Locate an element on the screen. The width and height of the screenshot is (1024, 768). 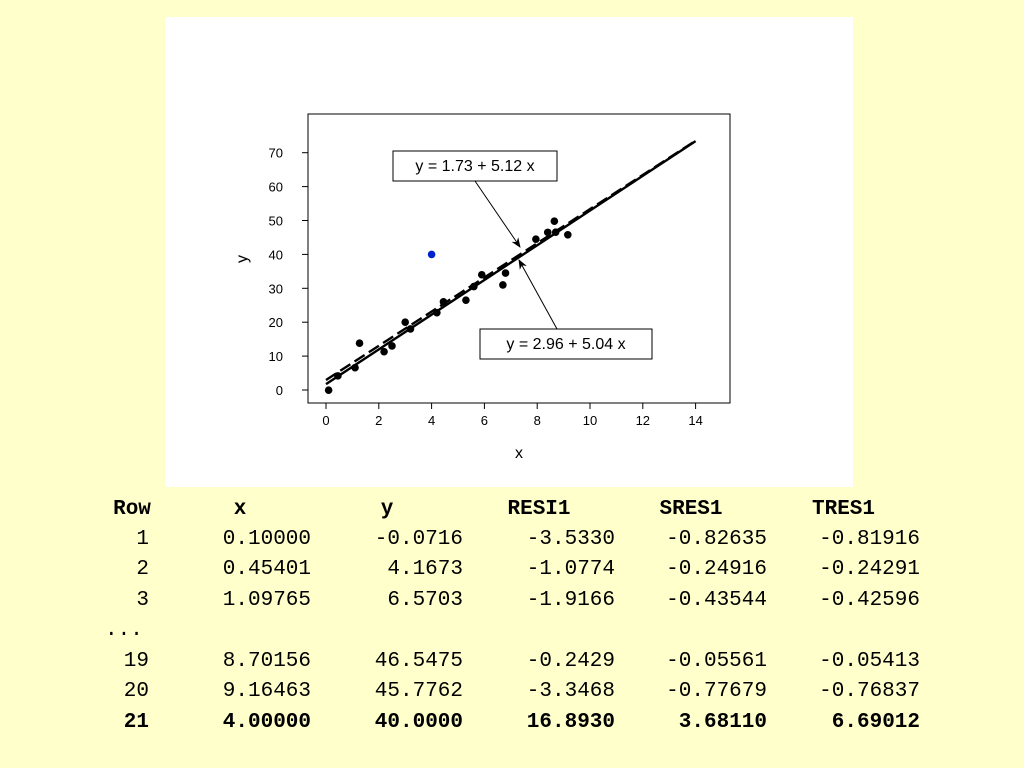
cell-row: 1 is located at coordinates (142, 539).